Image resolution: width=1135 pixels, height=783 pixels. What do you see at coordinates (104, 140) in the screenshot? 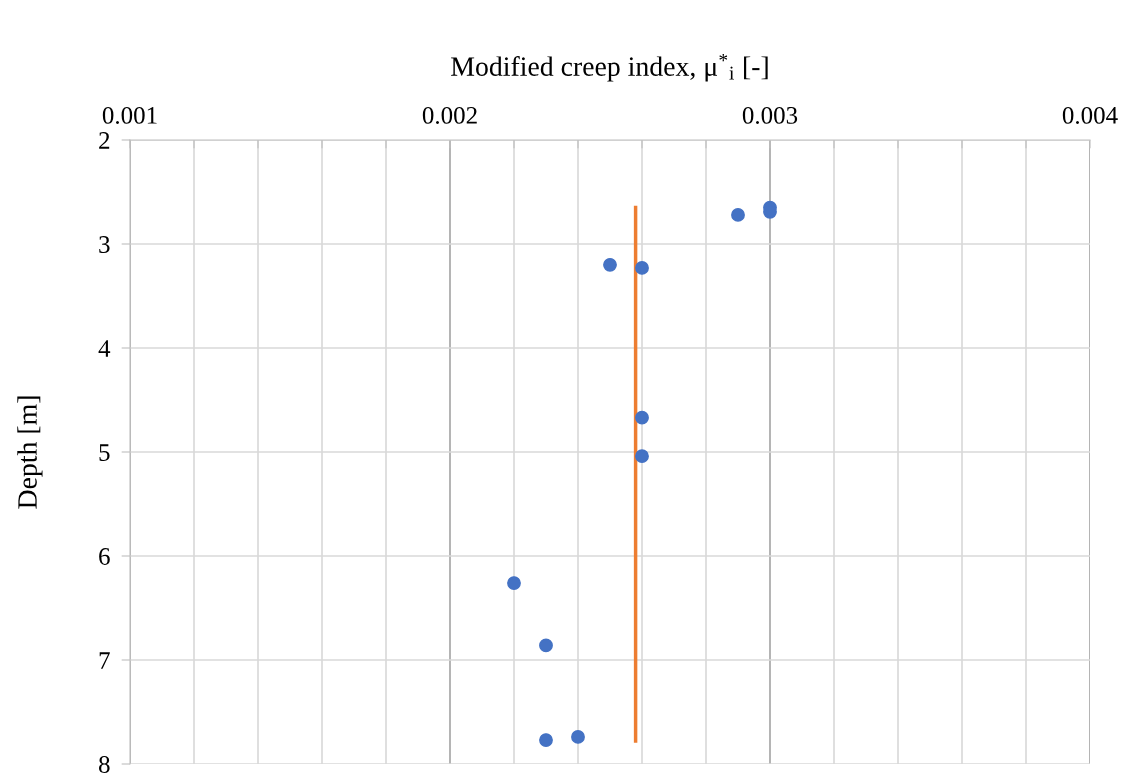
I see `y-tick-label: 2` at bounding box center [104, 140].